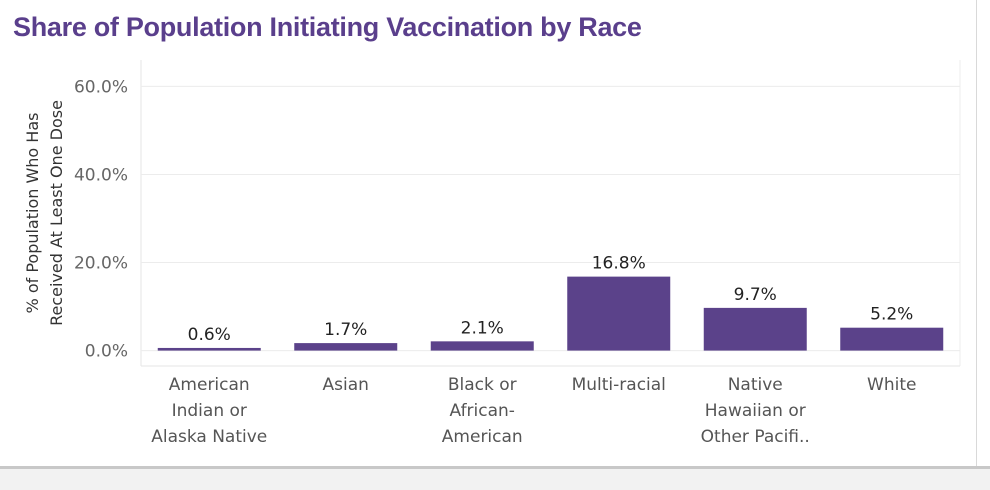 This screenshot has height=490, width=990. What do you see at coordinates (32, 213) in the screenshot?
I see `y-axis-title: % of Population Who Has` at bounding box center [32, 213].